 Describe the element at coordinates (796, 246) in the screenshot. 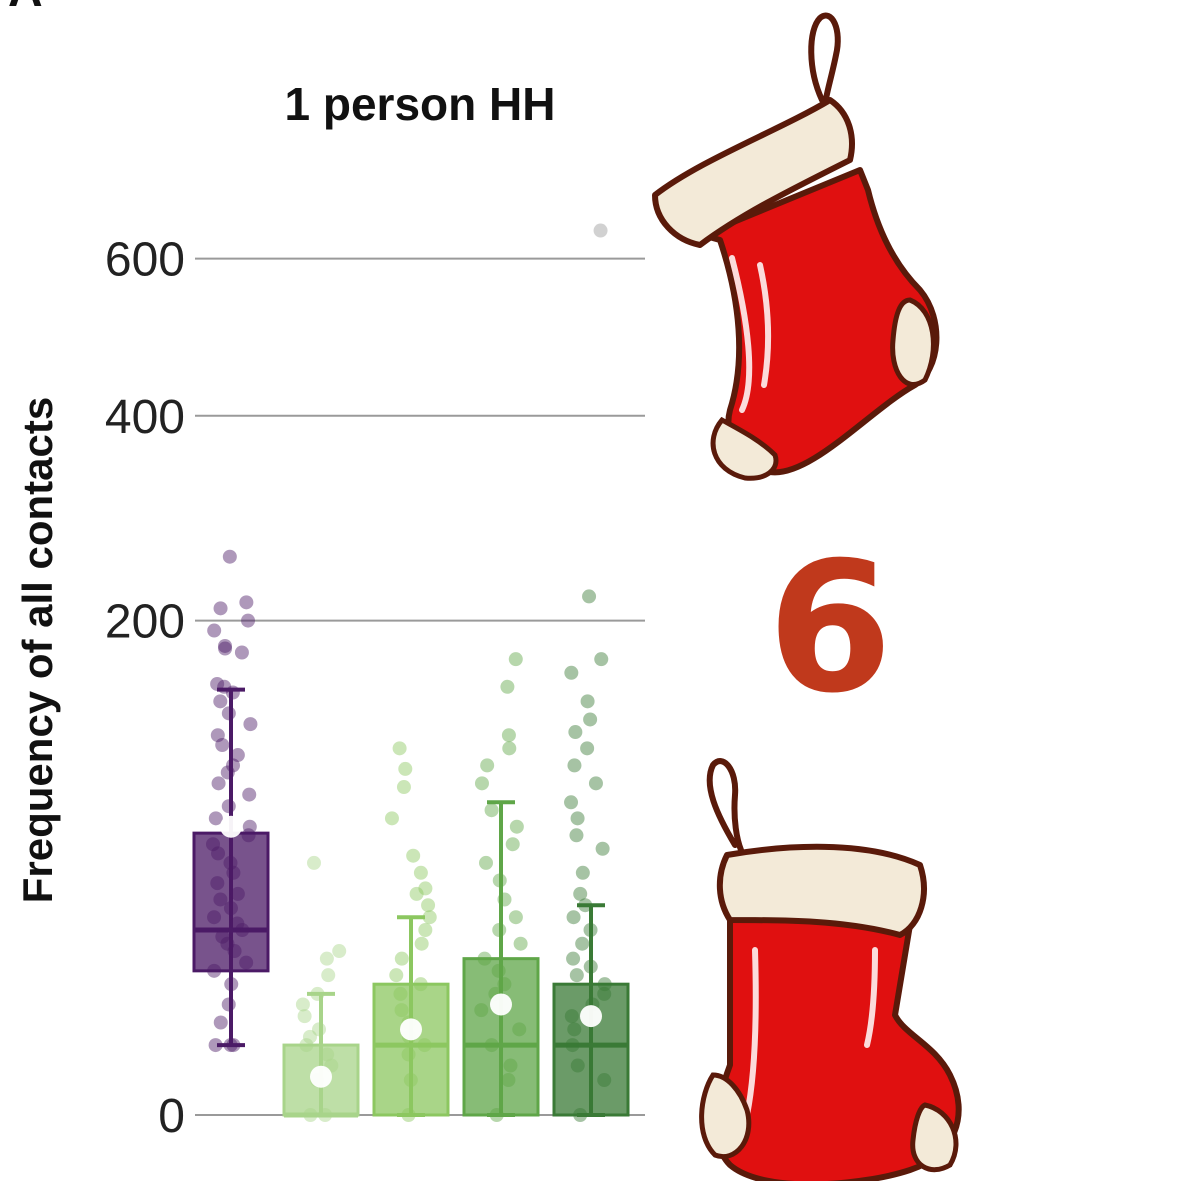

I see `stocking-top-icon` at that location.